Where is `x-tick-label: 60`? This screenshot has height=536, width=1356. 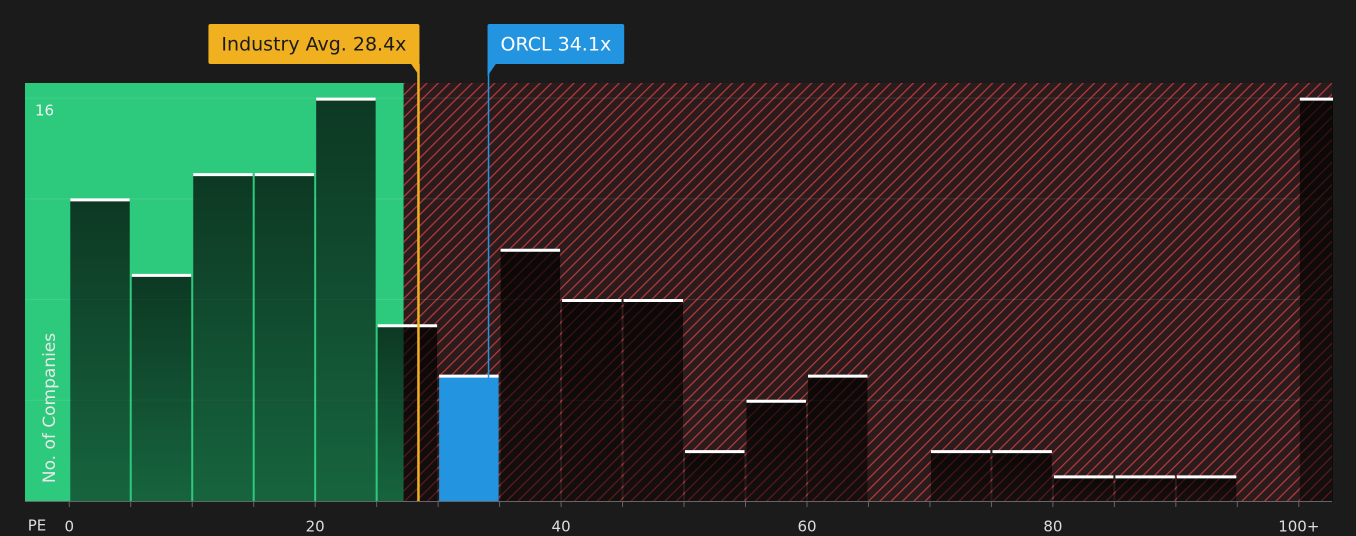 x-tick-label: 60 is located at coordinates (806, 527).